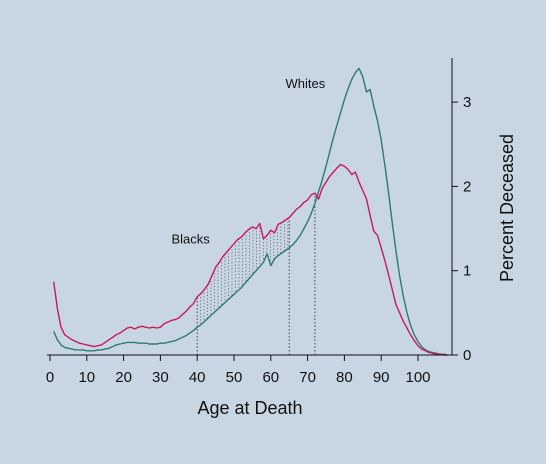 The image size is (546, 464). What do you see at coordinates (244, 271) in the screenshot?
I see `excess-mortality-hatching` at bounding box center [244, 271].